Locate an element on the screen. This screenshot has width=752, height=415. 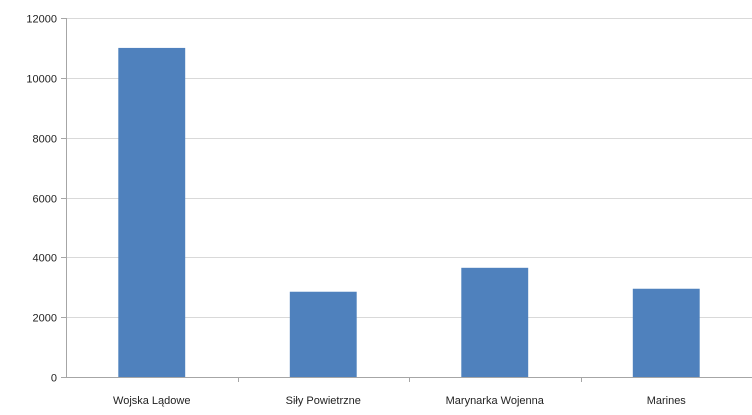
y-tick-label: 2000 is located at coordinates (45, 319).